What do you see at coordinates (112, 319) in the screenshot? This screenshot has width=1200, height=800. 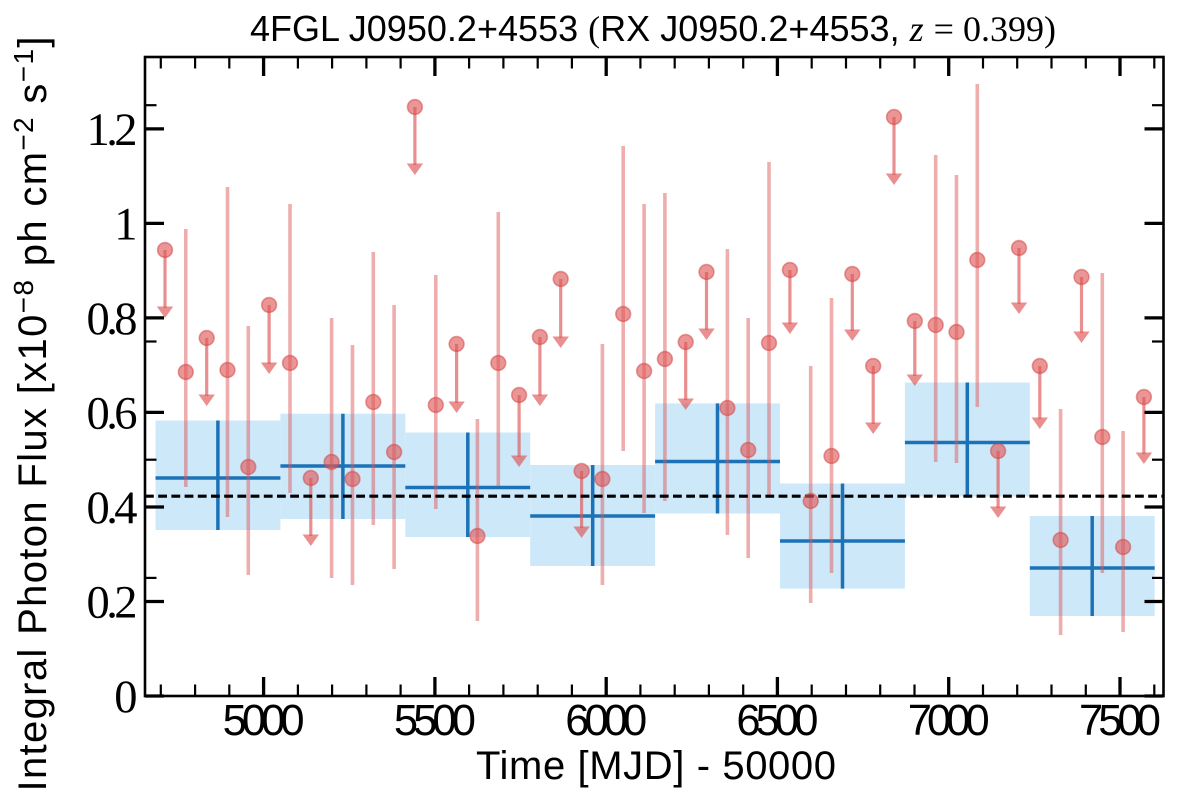 I see `svg-text: 0.8` at bounding box center [112, 319].